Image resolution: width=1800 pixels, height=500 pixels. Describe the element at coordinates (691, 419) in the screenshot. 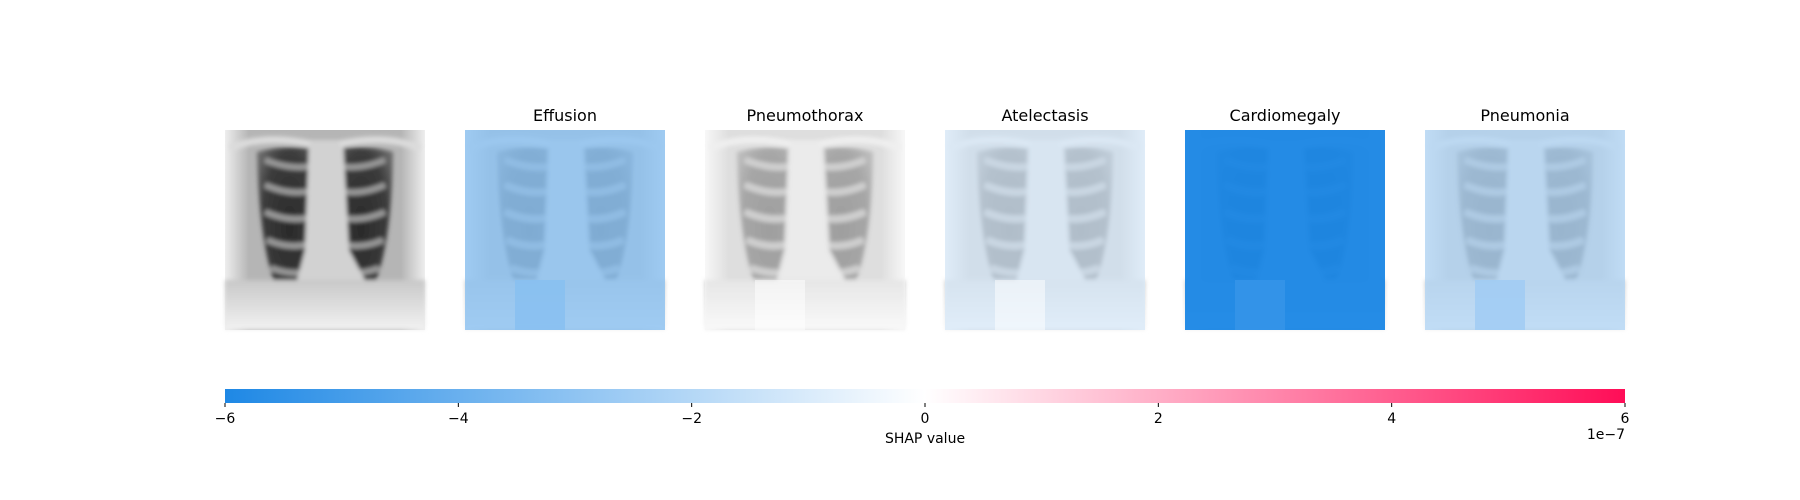

I see `colorbar-tick-label: −2` at that location.